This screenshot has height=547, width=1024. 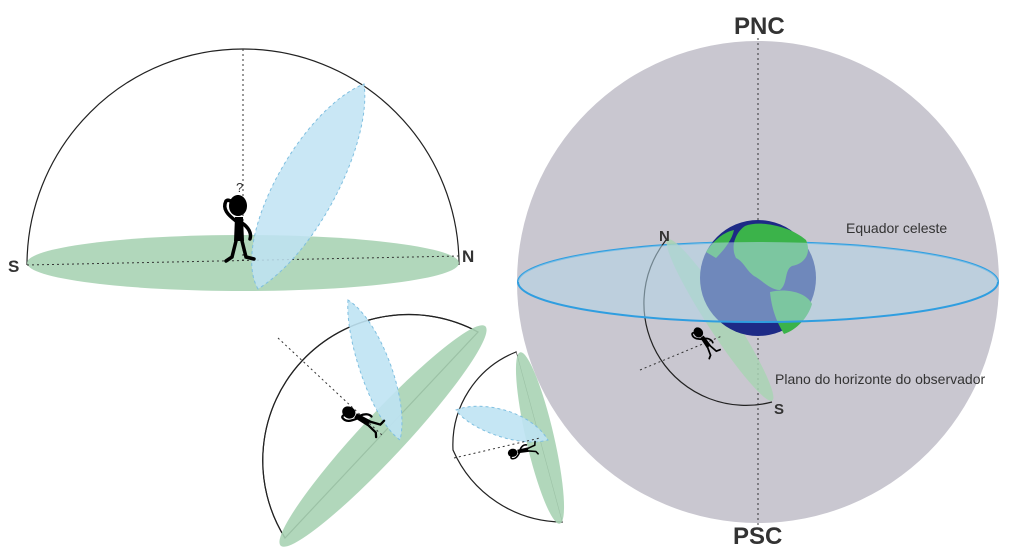 I want to click on pnc-label: PNC, so click(x=759, y=26).